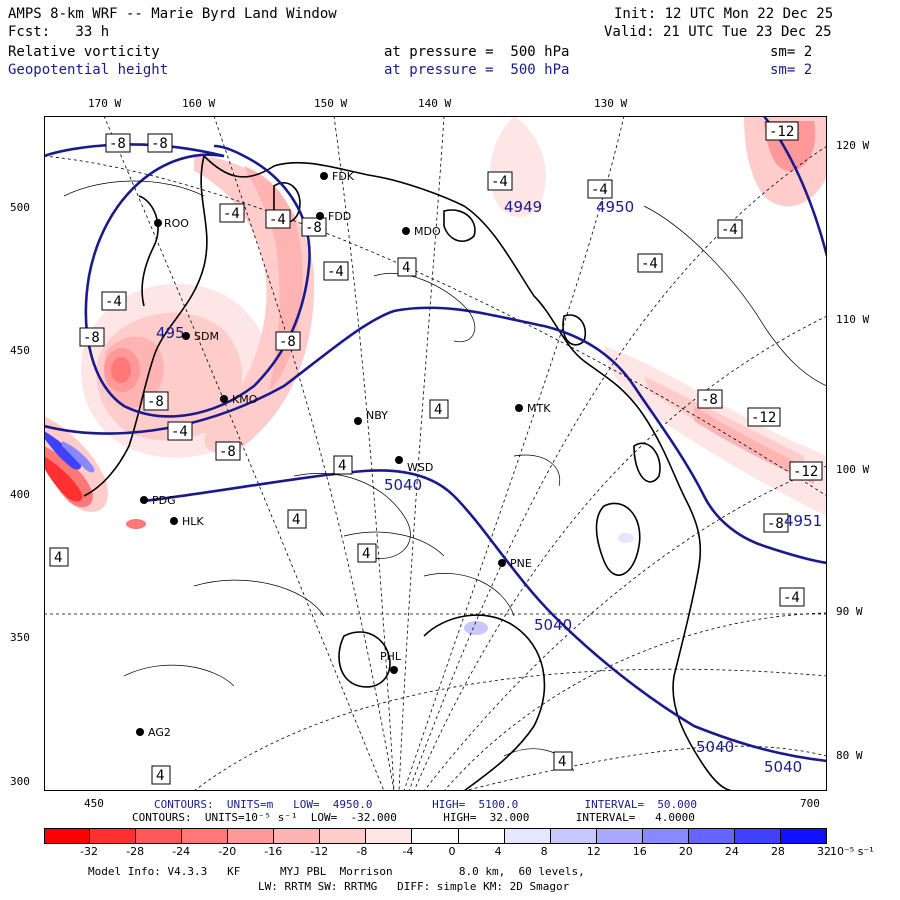 The image size is (900, 900). Describe the element at coordinates (339, 216) in the screenshot. I see `svg-text: FDD` at that location.